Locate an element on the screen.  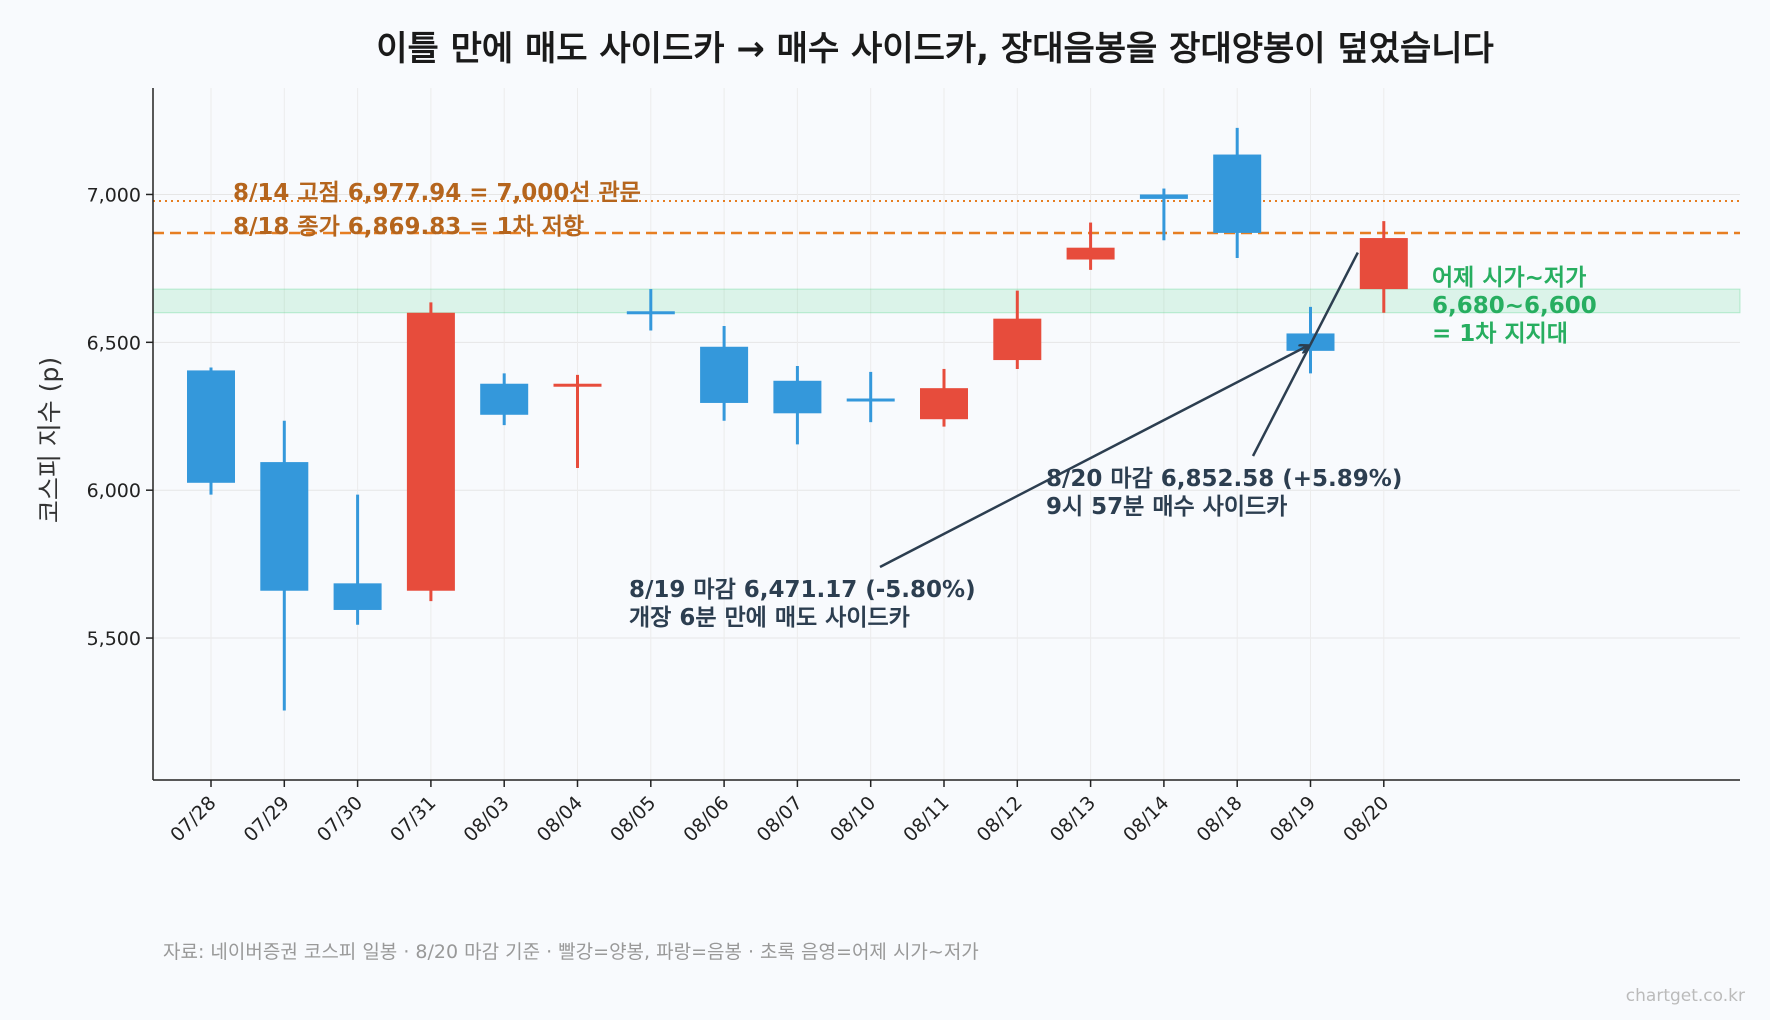
x-tick-label: 08/11 is located at coordinates (926, 819).